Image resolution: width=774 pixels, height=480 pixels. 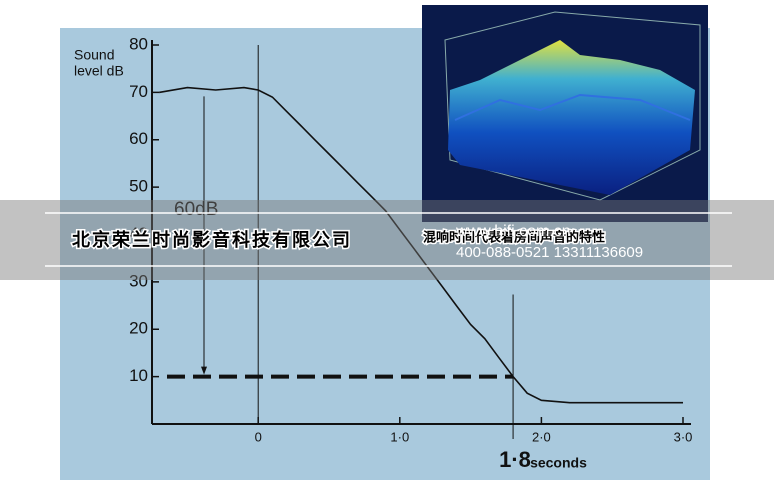 What do you see at coordinates (212, 239) in the screenshot?
I see `company-name: 北京荣兰时尚影音科技有限公司` at bounding box center [212, 239].